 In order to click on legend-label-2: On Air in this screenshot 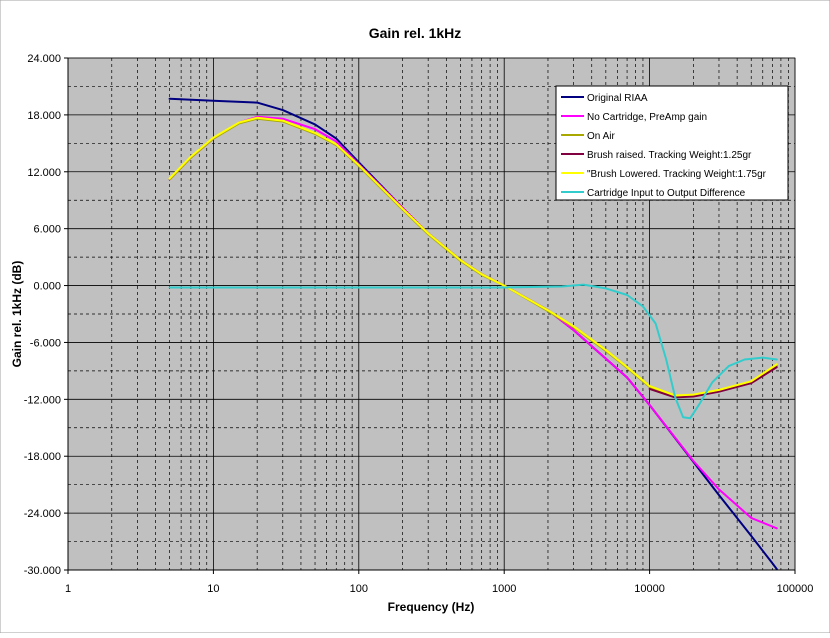, I will do `click(601, 136)`.